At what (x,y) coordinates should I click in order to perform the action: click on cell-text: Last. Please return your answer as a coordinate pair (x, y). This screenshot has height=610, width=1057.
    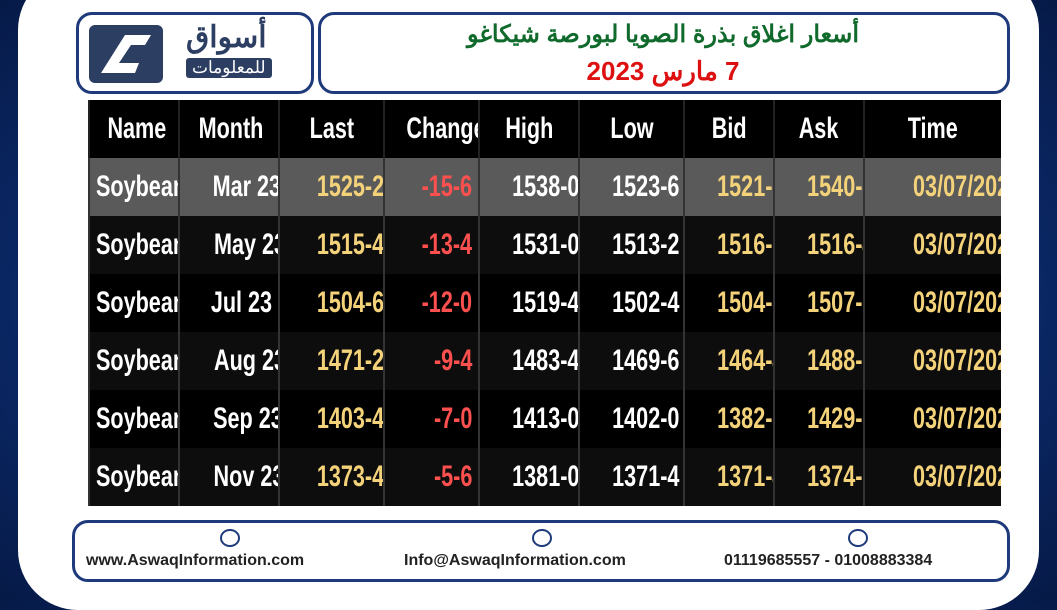
    Looking at the image, I should click on (331, 128).